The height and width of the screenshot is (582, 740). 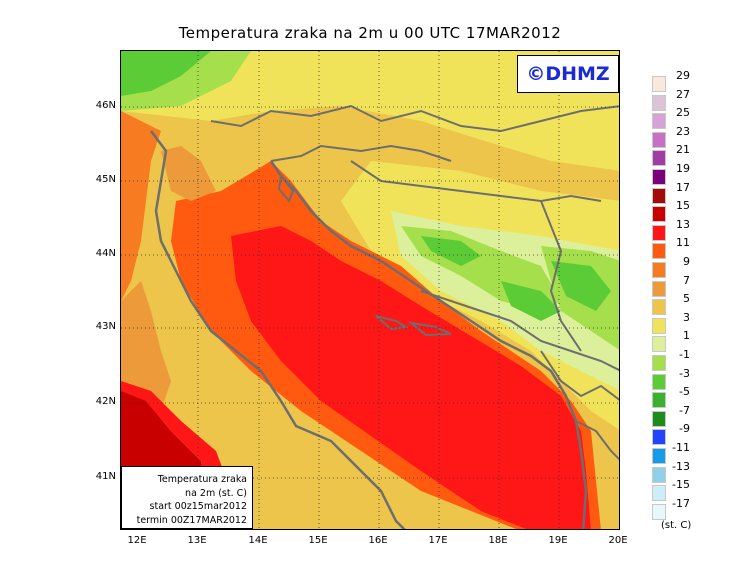 I want to click on alps-field, so click(x=370, y=111).